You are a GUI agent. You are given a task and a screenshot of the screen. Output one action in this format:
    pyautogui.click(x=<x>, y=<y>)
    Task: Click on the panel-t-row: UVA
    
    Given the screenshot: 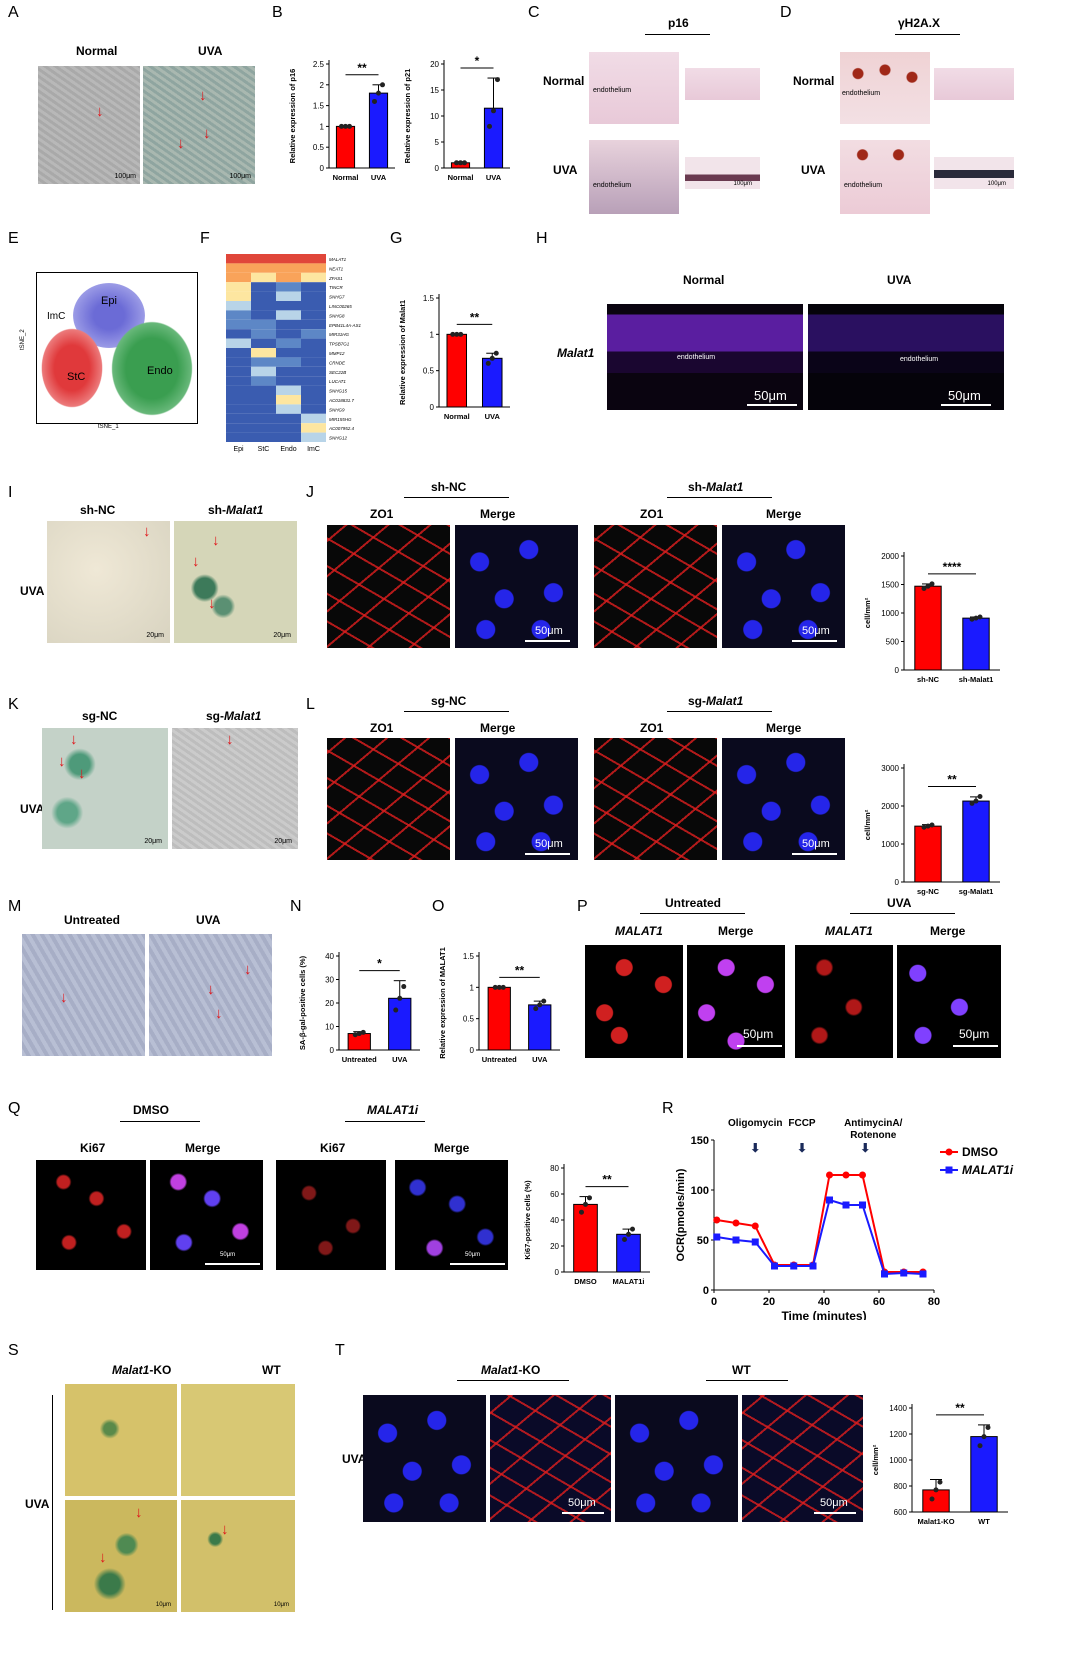 What is the action you would take?
    pyautogui.click(x=354, y=1459)
    